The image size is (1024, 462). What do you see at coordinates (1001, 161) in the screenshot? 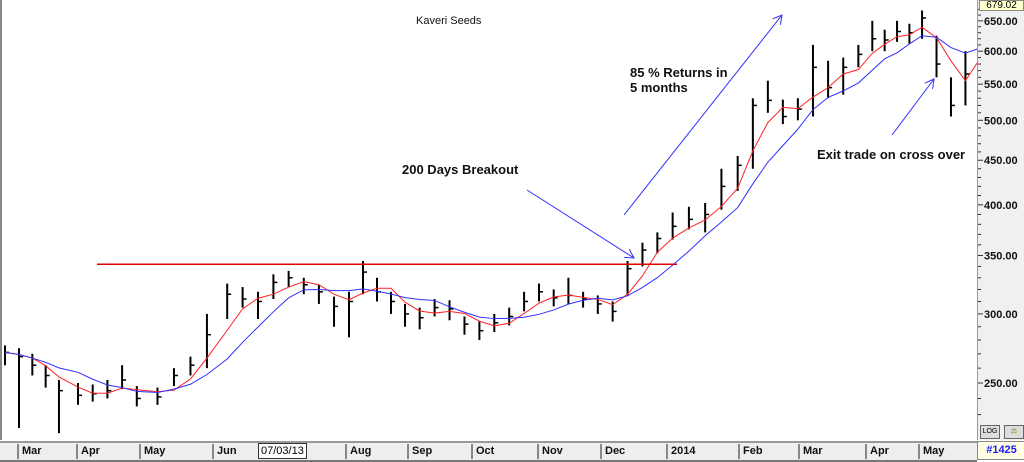
I see `y-tick-label: 450.00` at bounding box center [1001, 161].